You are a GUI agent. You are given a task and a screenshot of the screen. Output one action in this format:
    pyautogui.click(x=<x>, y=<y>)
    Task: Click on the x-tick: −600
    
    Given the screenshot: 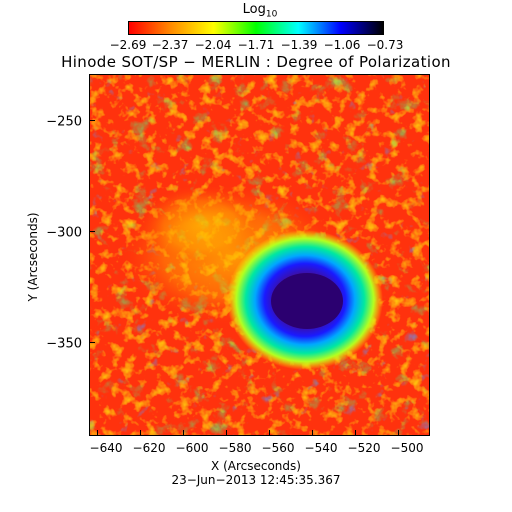 What is the action you would take?
    pyautogui.click(x=192, y=448)
    